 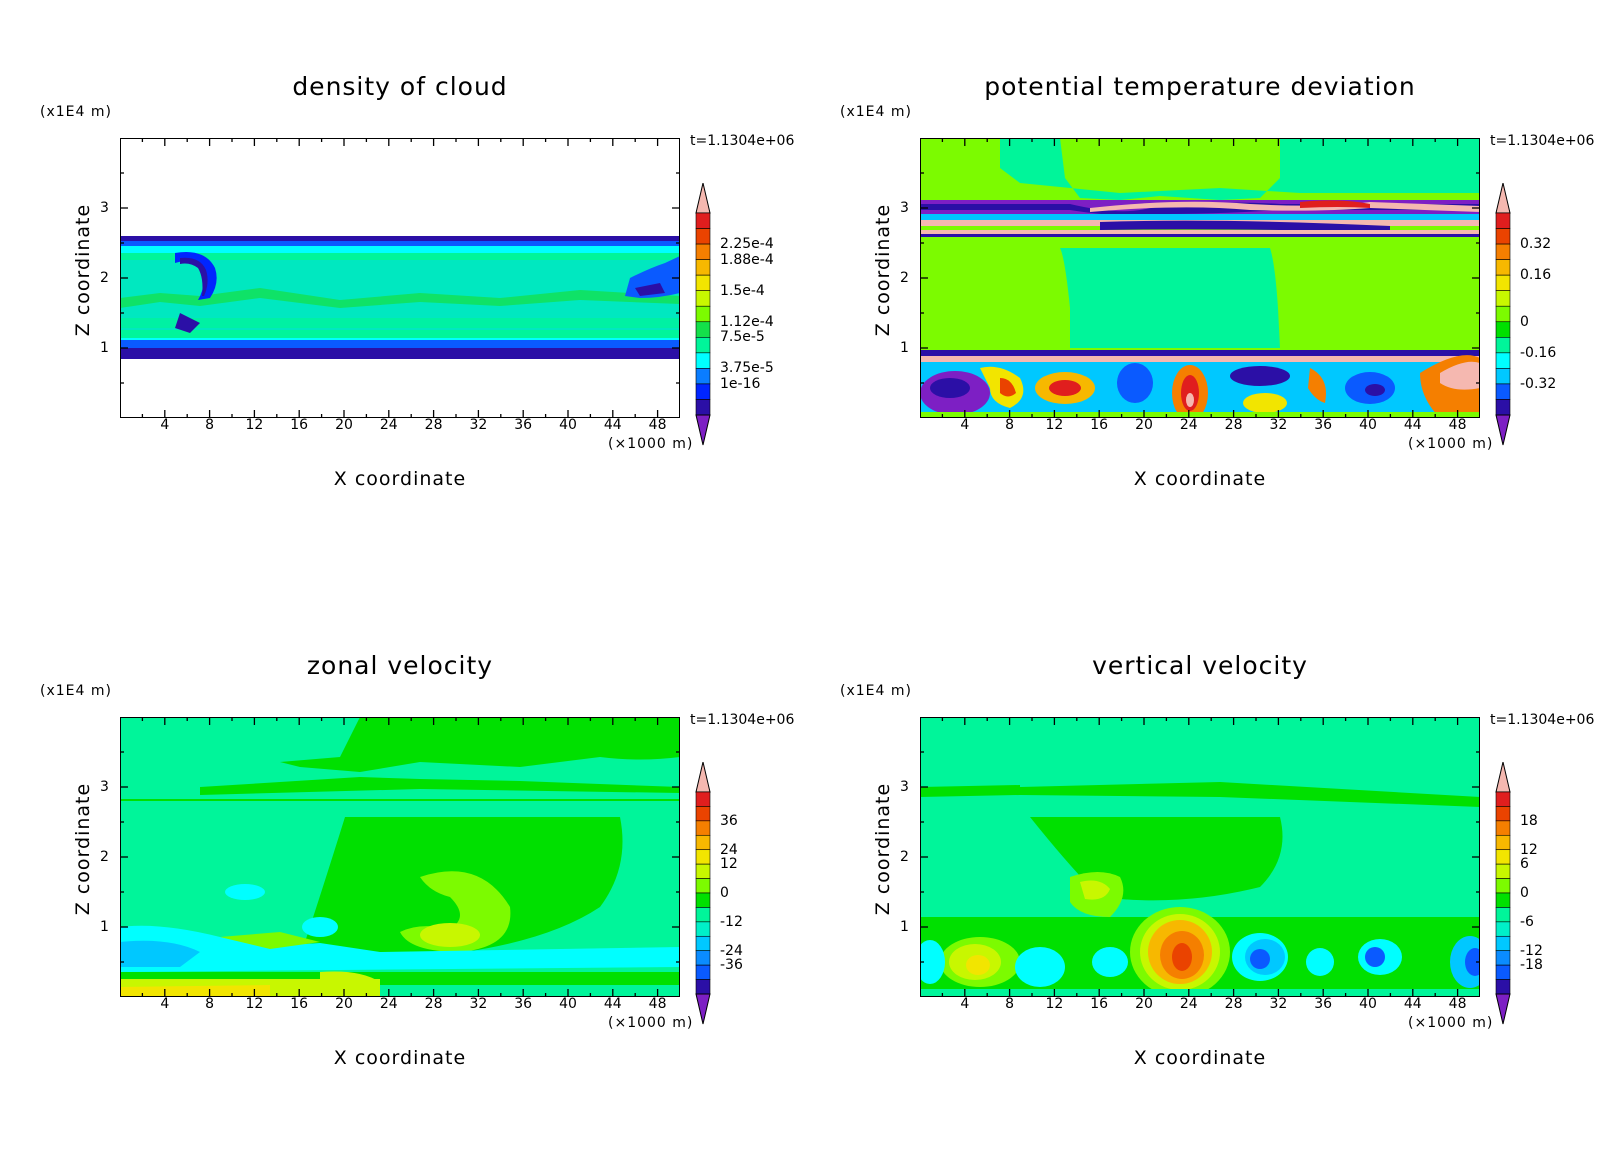 What do you see at coordinates (731, 950) in the screenshot?
I see `colorbar-label: -24` at bounding box center [731, 950].